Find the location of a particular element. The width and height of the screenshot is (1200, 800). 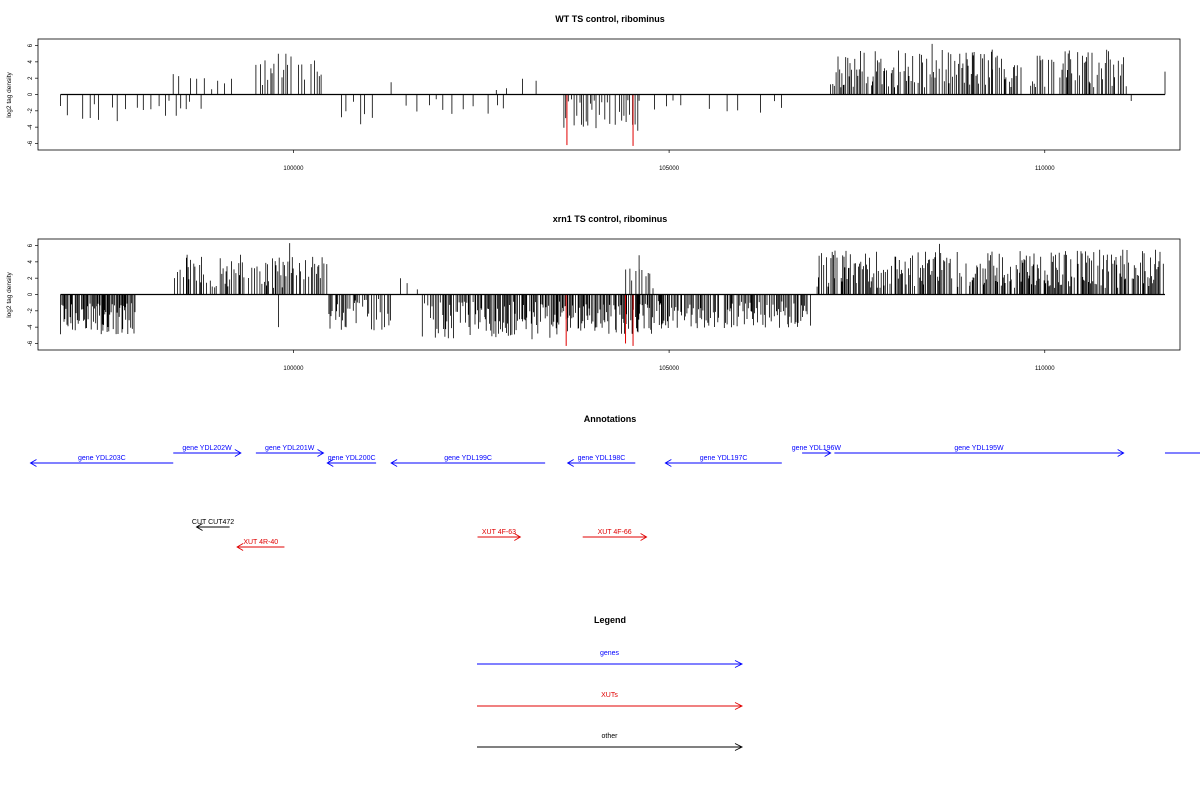

legend-label: genes is located at coordinates (610, 653).